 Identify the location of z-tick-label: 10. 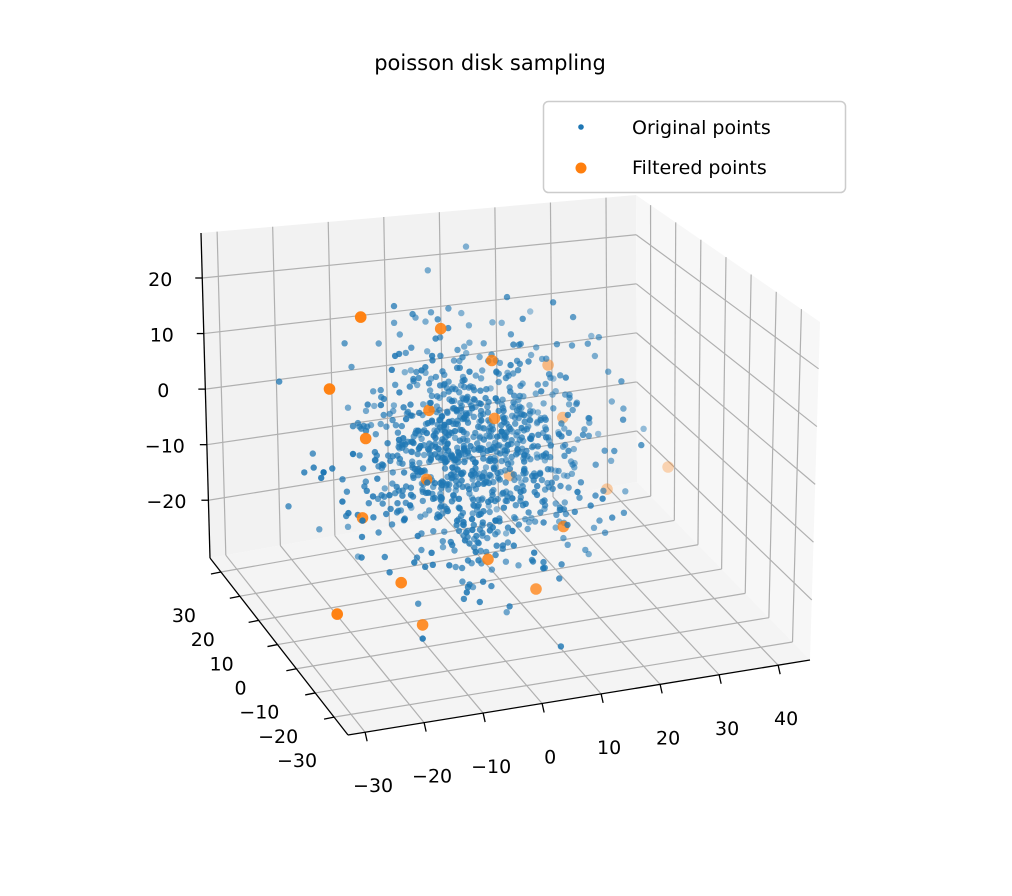
(162, 336).